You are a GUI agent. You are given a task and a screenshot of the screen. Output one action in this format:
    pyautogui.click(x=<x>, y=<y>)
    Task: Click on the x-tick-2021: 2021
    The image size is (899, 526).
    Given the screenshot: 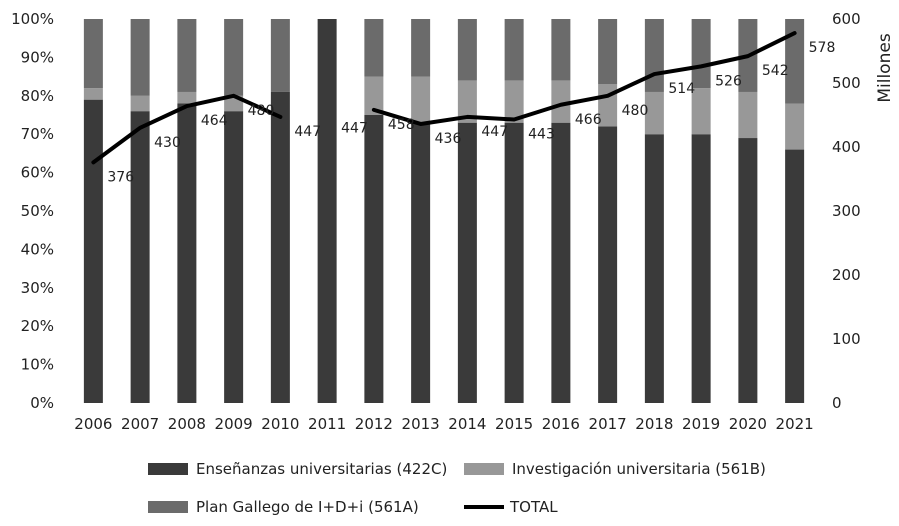 What is the action you would take?
    pyautogui.click(x=795, y=424)
    